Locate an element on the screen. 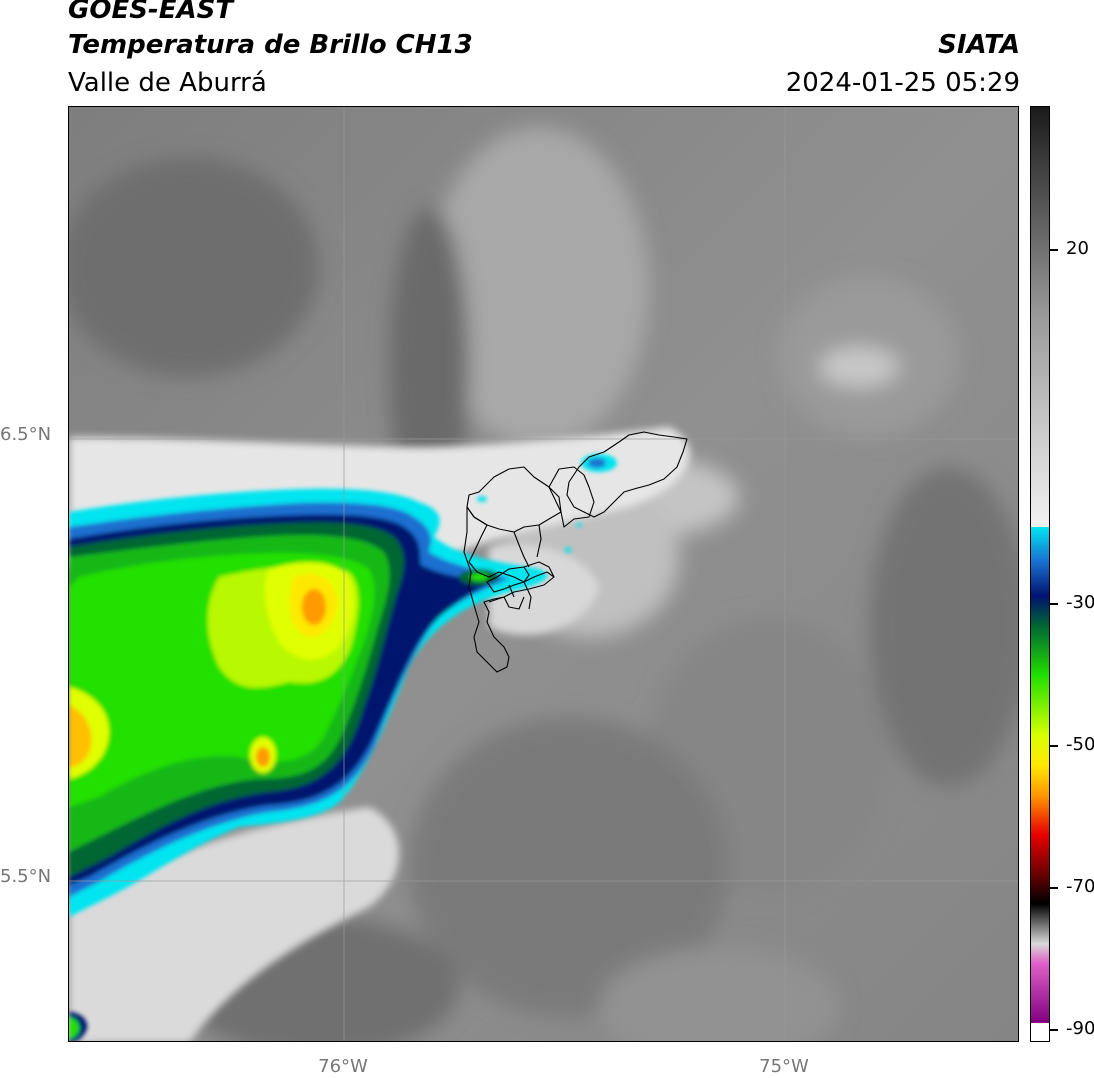 This screenshot has height=1078, width=1094. colorbar-label: -70 is located at coordinates (1080, 886).